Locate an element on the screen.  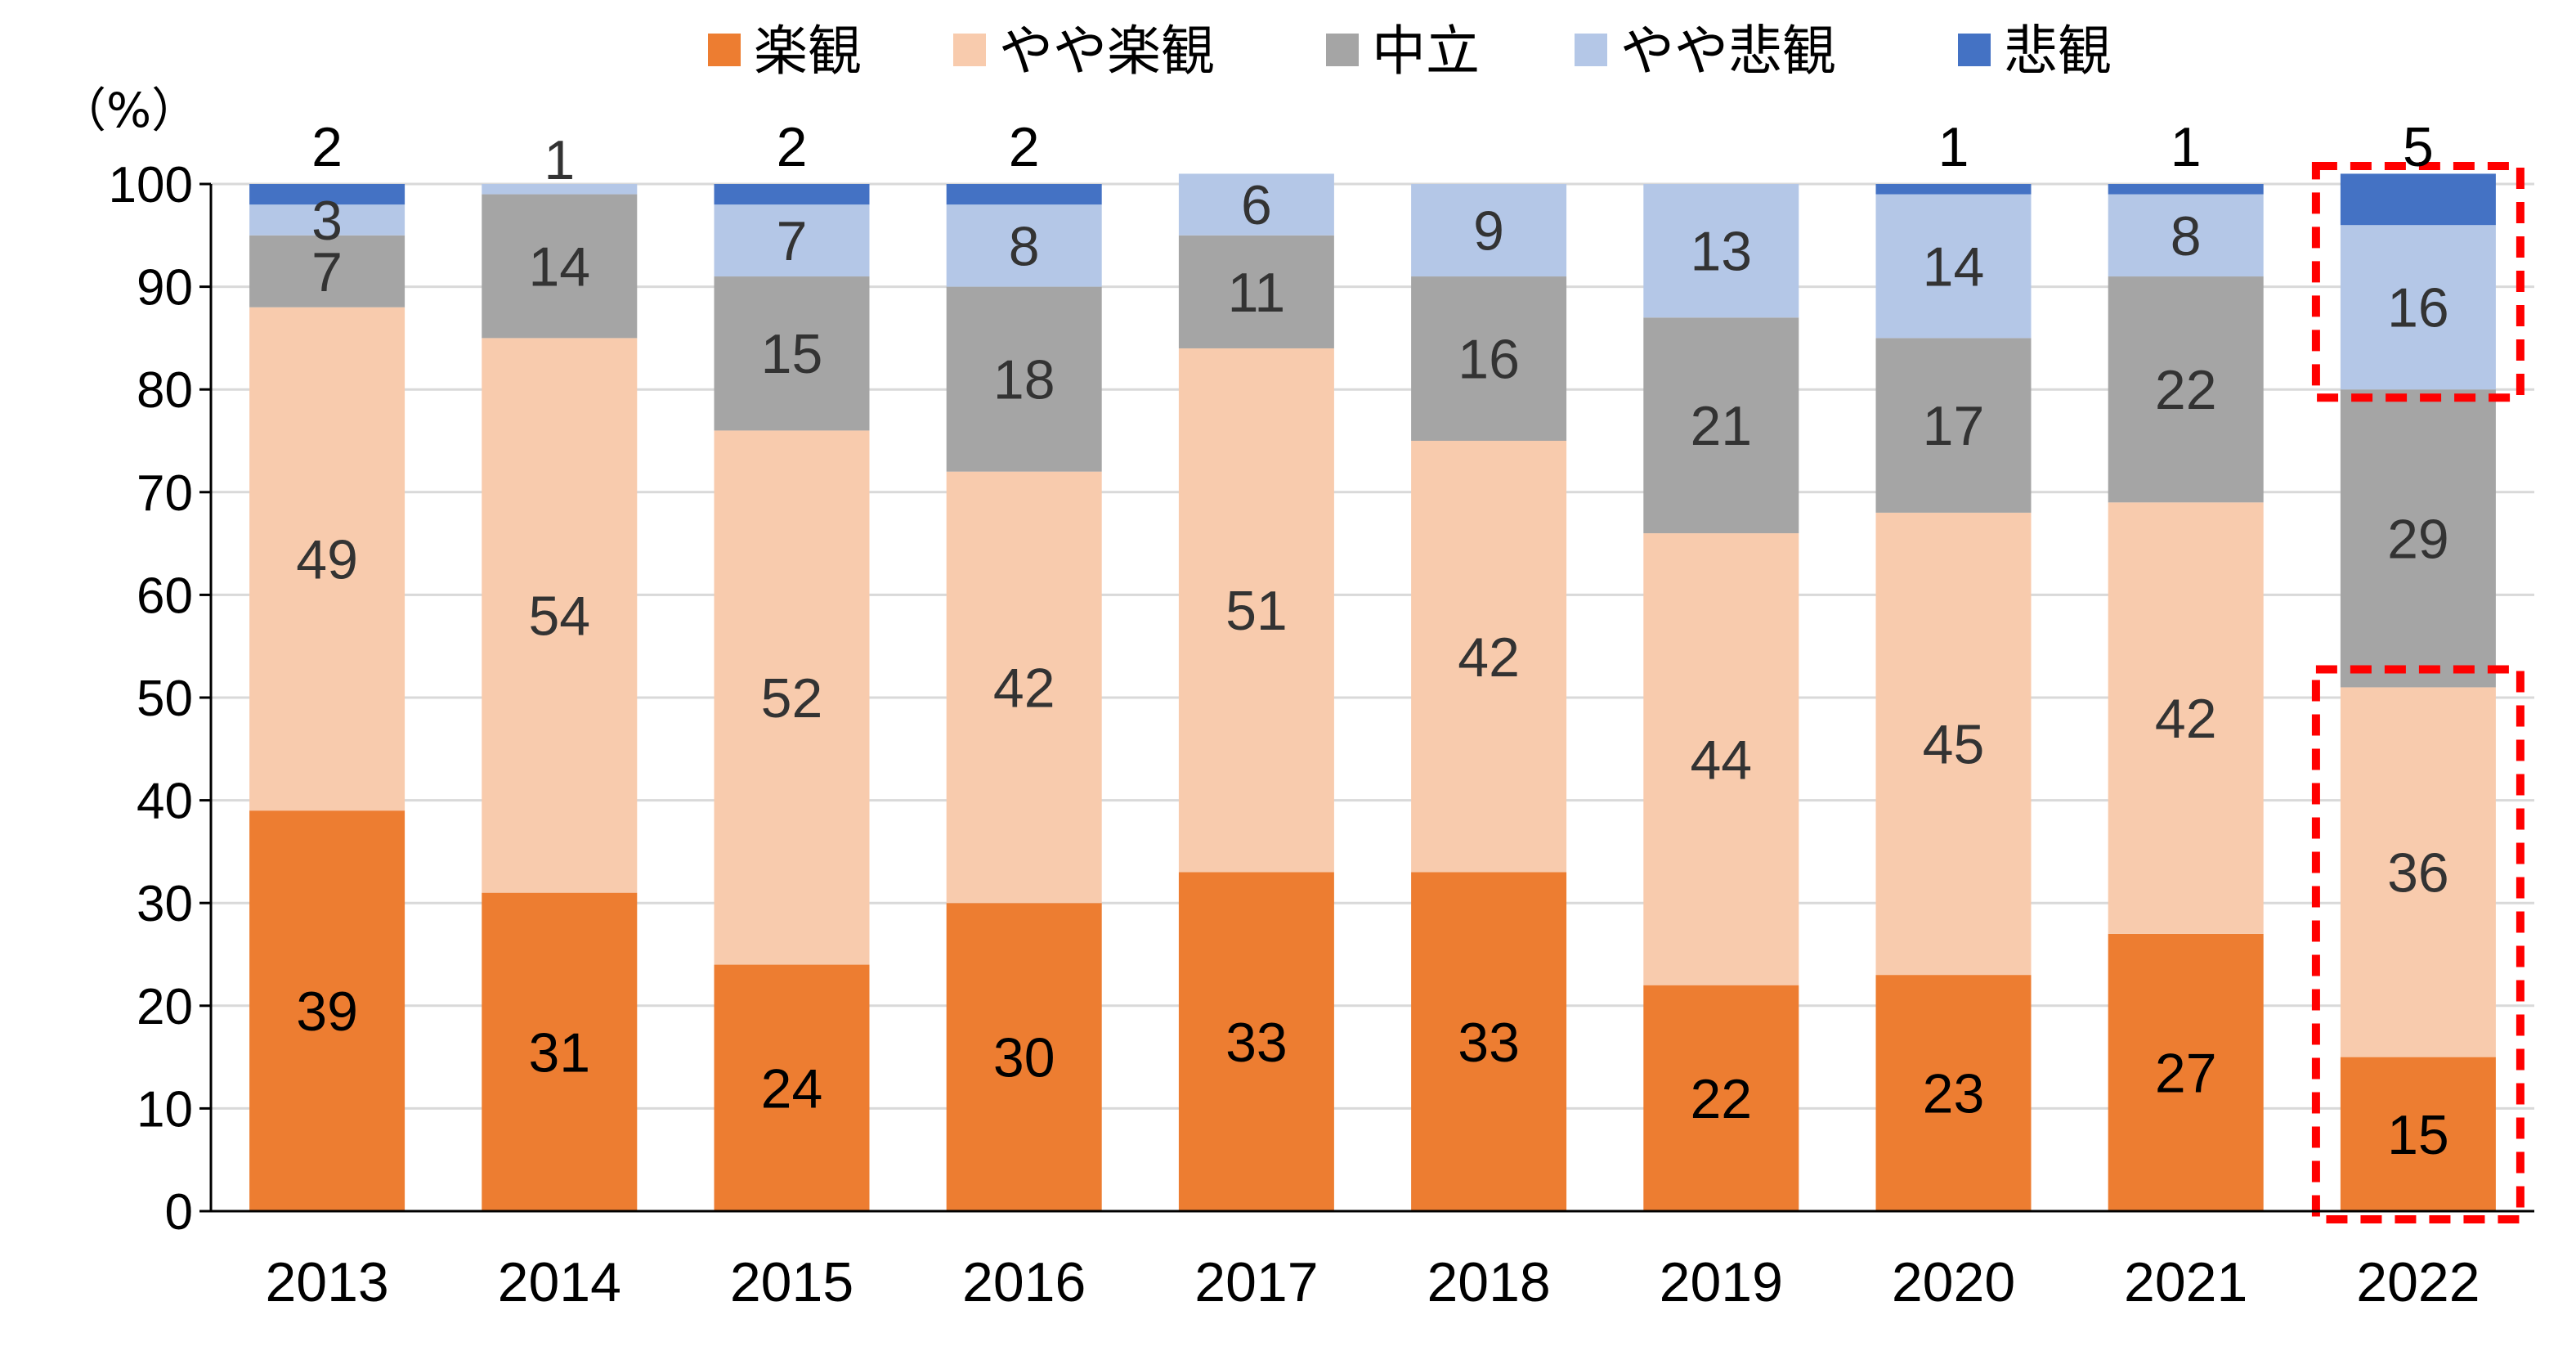
data-label: 31 is located at coordinates (559, 1053).